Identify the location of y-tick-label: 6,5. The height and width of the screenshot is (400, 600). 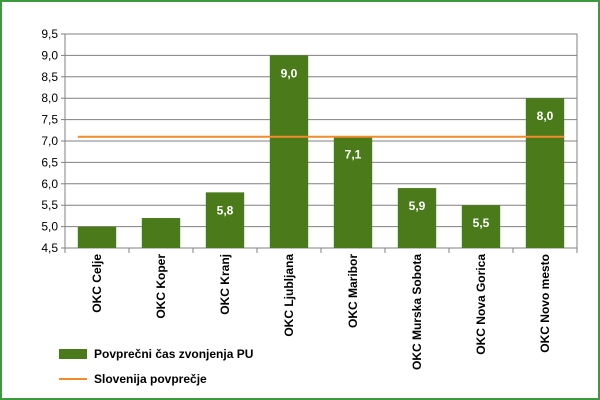
(49, 162).